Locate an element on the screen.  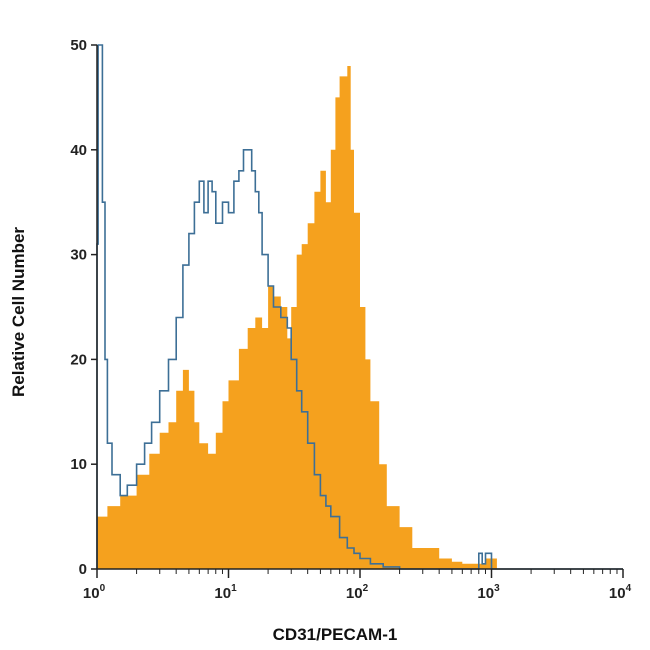
x-tick-label: 10¹ is located at coordinates (225, 592).